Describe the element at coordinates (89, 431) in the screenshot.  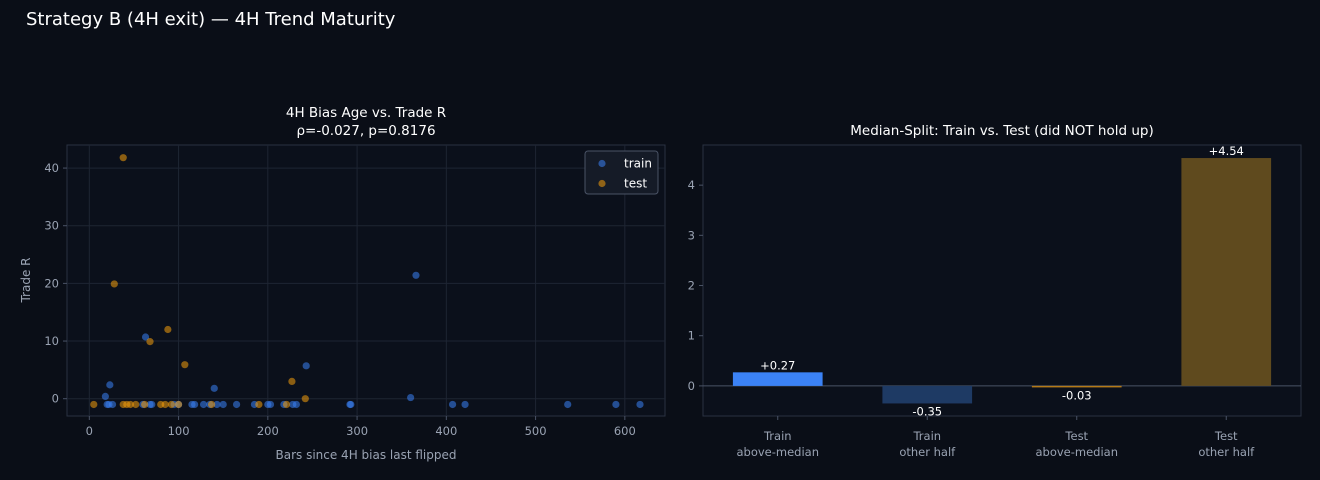
I see `x-tick-label: 0` at that location.